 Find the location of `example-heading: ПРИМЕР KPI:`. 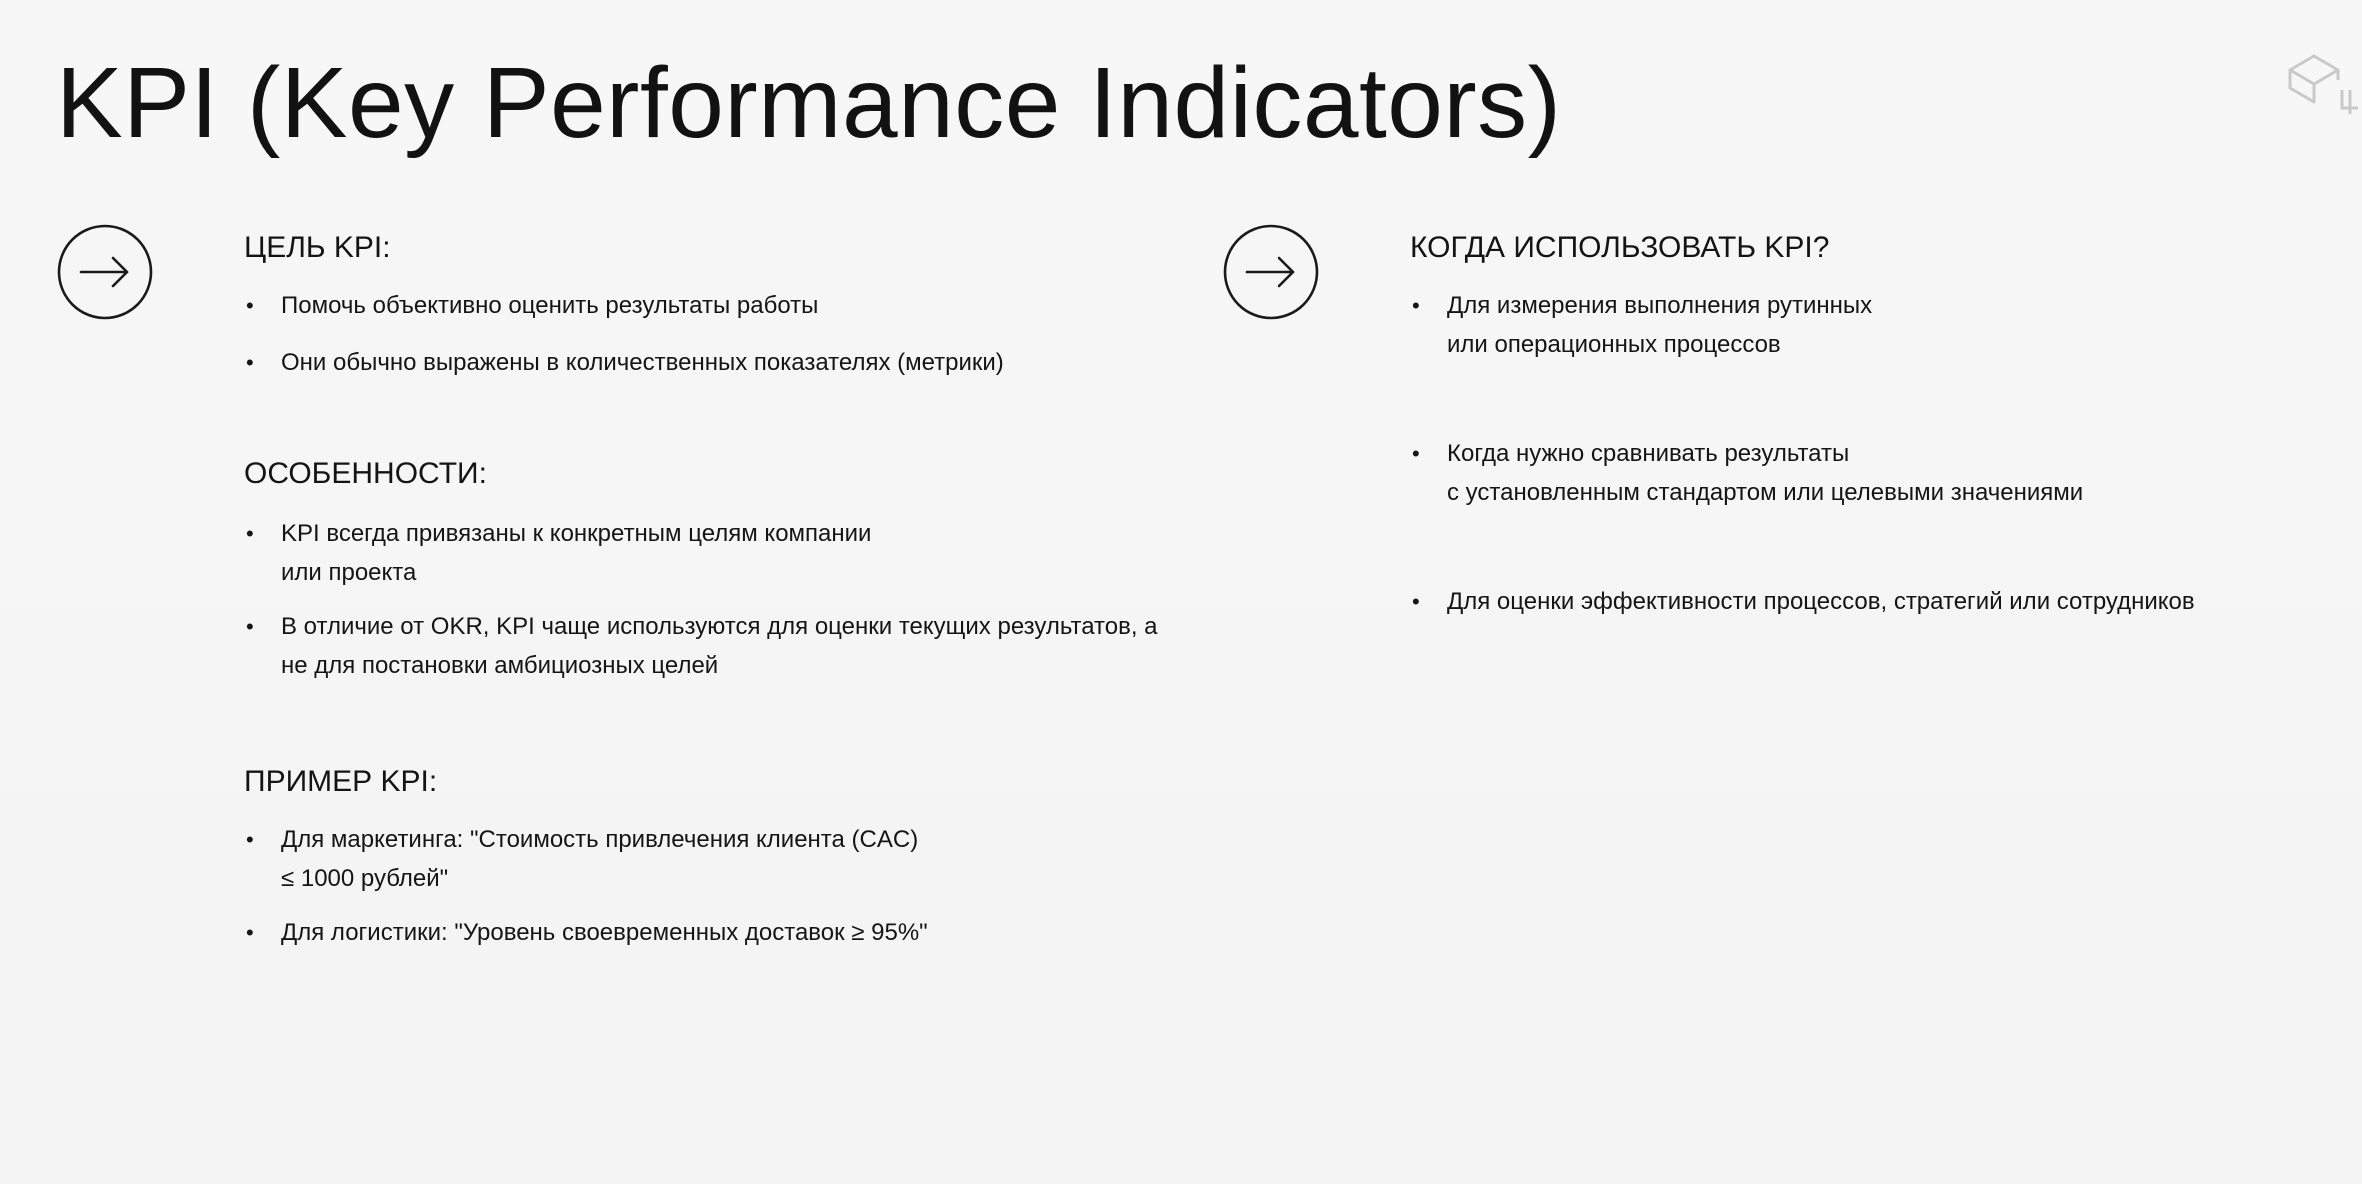

example-heading: ПРИМЕР KPI: is located at coordinates (341, 781).